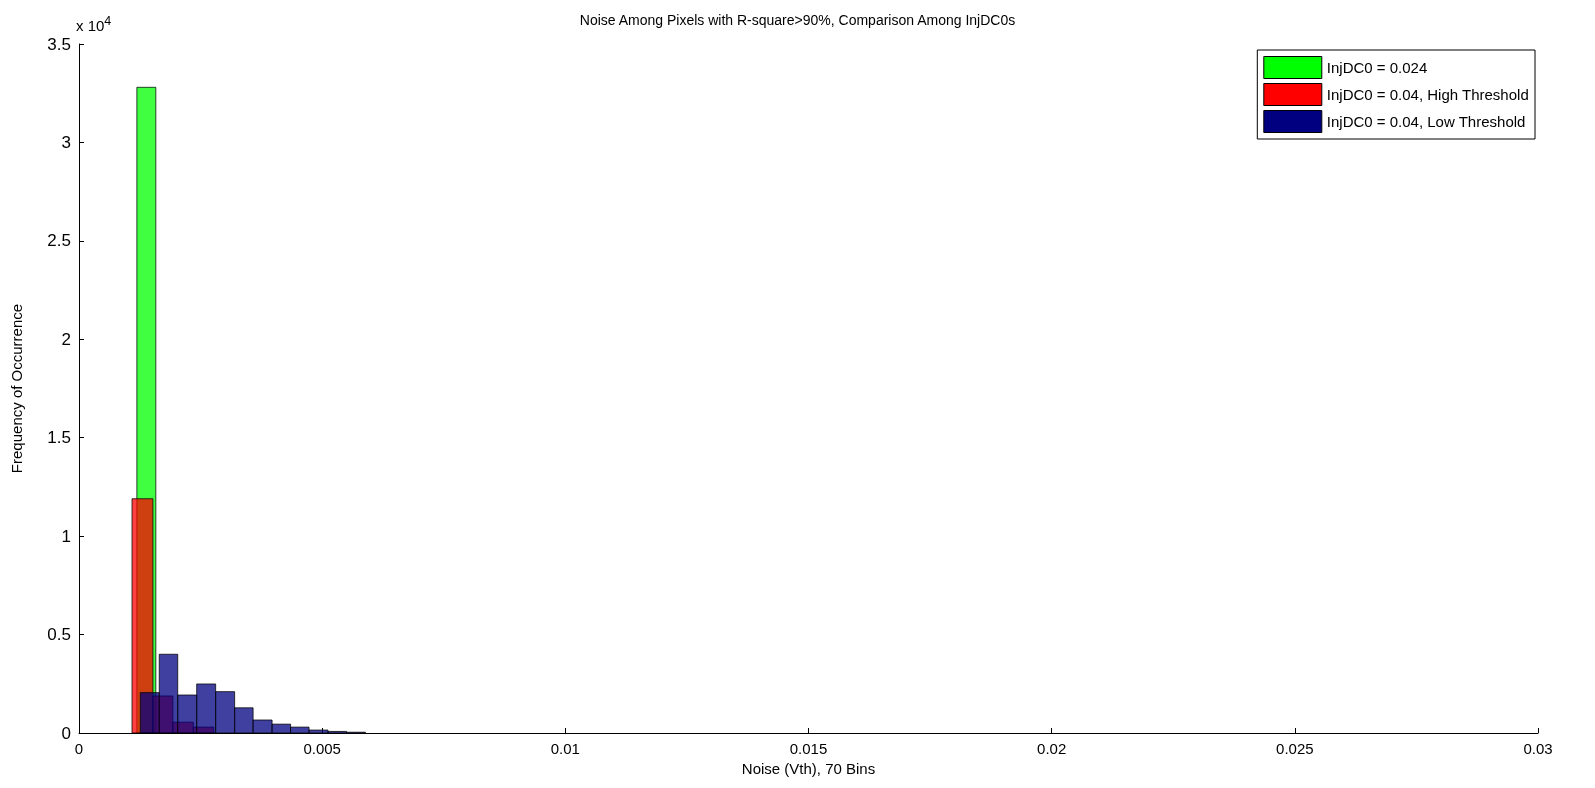 This screenshot has height=788, width=1595. Describe the element at coordinates (565, 748) in the screenshot. I see `x-tick-label: 0.01` at that location.